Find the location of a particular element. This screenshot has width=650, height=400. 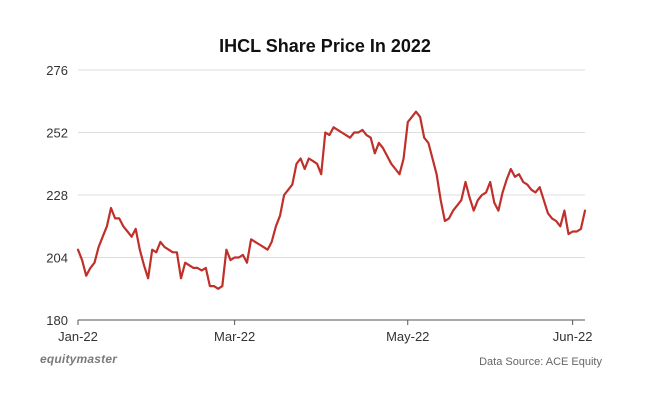

y-tick-label: 180 is located at coordinates (57, 320).